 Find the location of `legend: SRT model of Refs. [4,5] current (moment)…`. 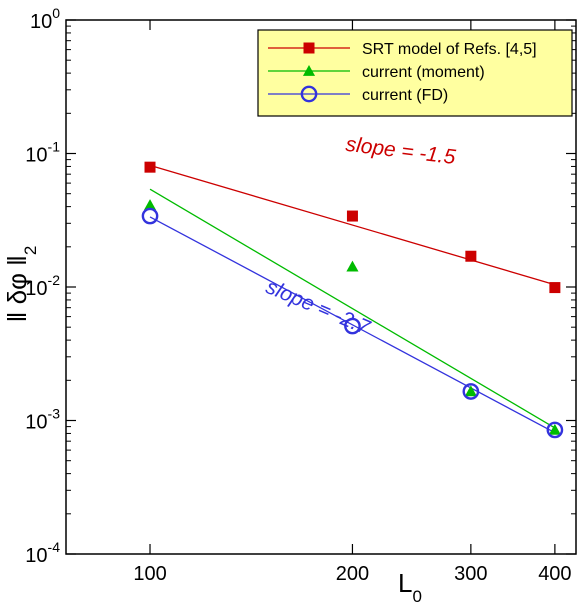

legend: SRT model of Refs. [4,5] current (moment)… is located at coordinates (415, 73).